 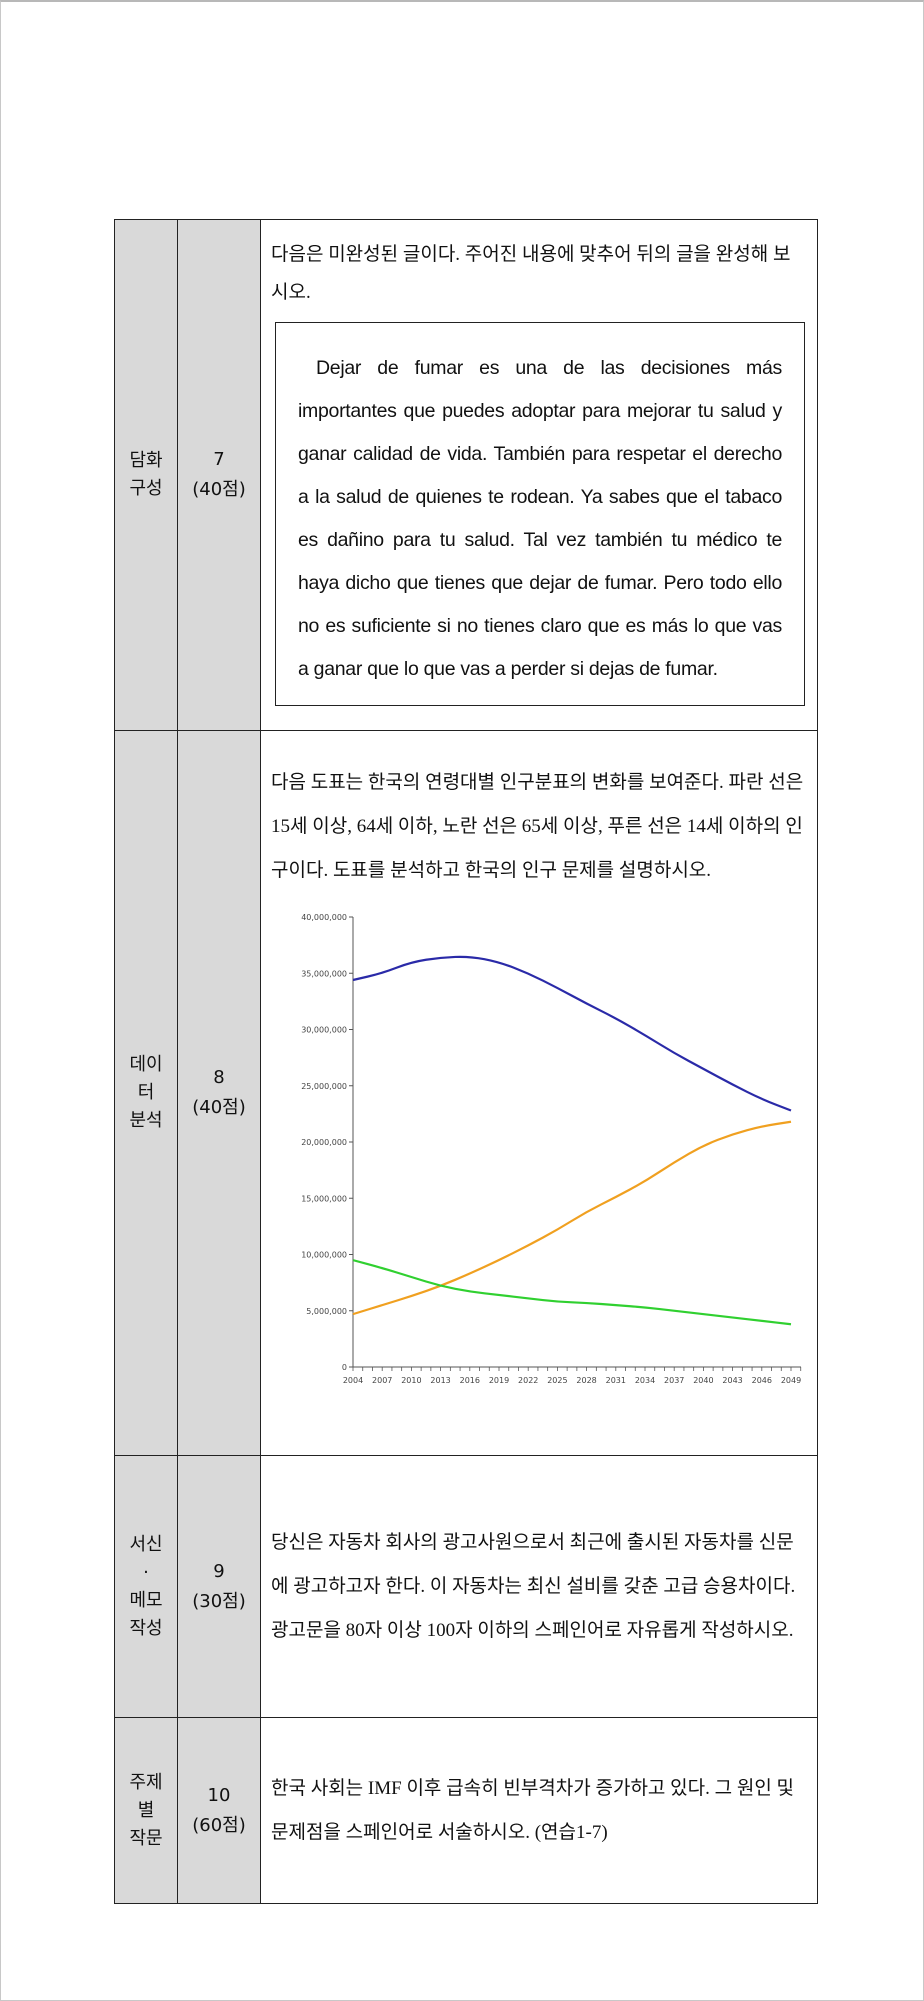 I want to click on x-tick-label: 2022, so click(x=528, y=1380).